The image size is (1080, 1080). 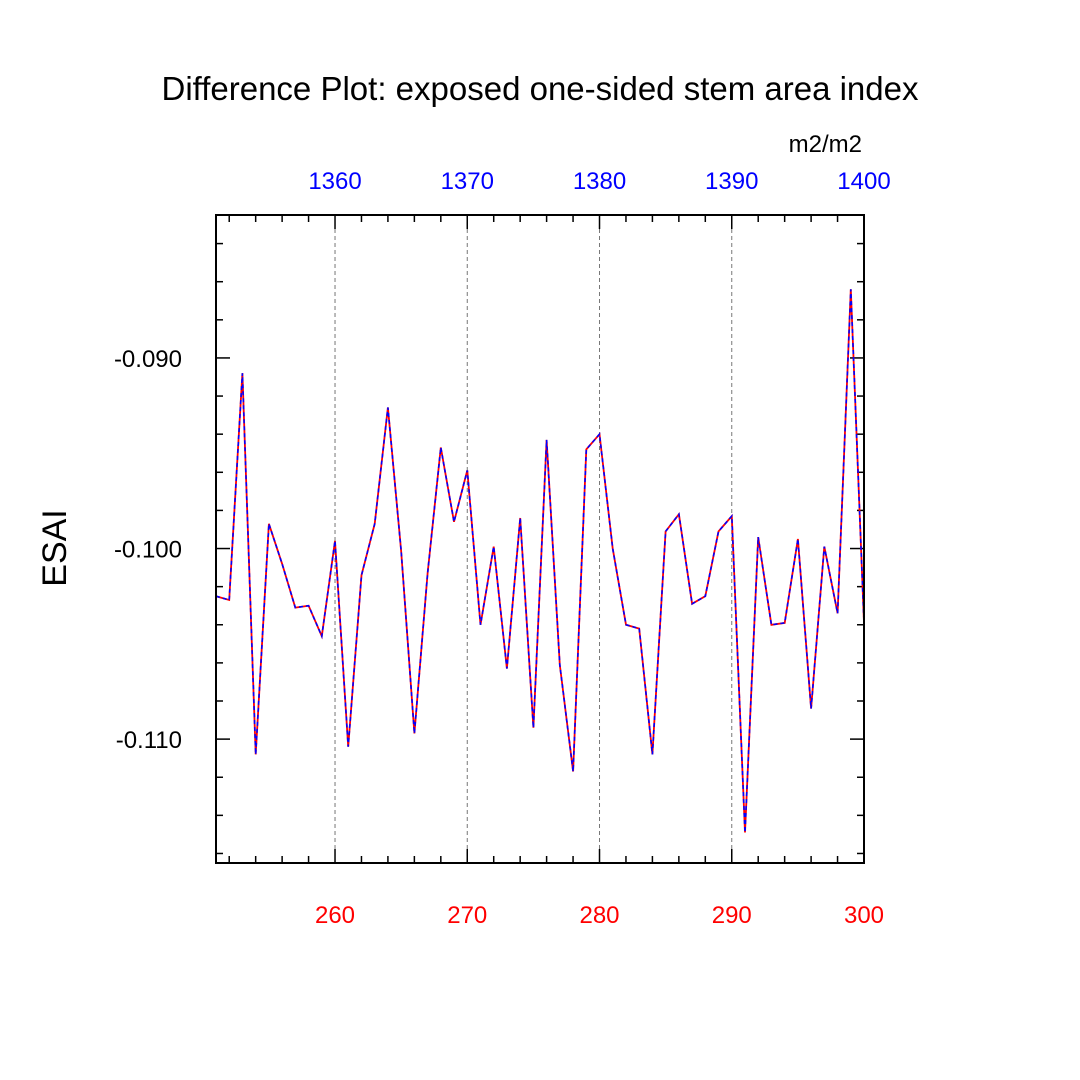 What do you see at coordinates (825, 144) in the screenshot?
I see `units-label: m2/m2` at bounding box center [825, 144].